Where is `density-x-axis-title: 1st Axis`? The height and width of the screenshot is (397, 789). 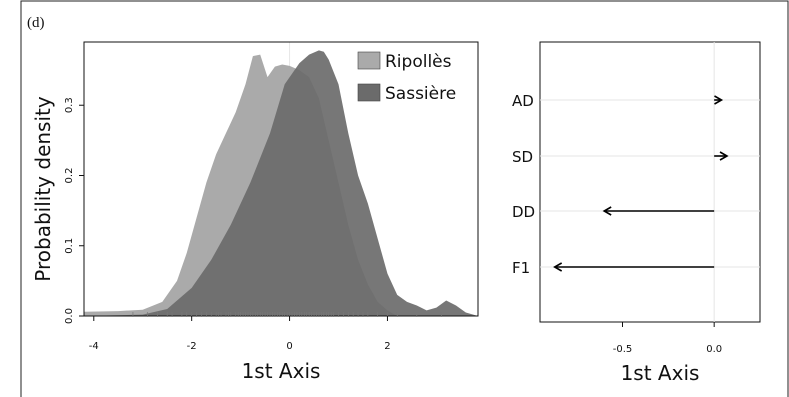
density-x-axis-title: 1st Axis is located at coordinates (281, 371).